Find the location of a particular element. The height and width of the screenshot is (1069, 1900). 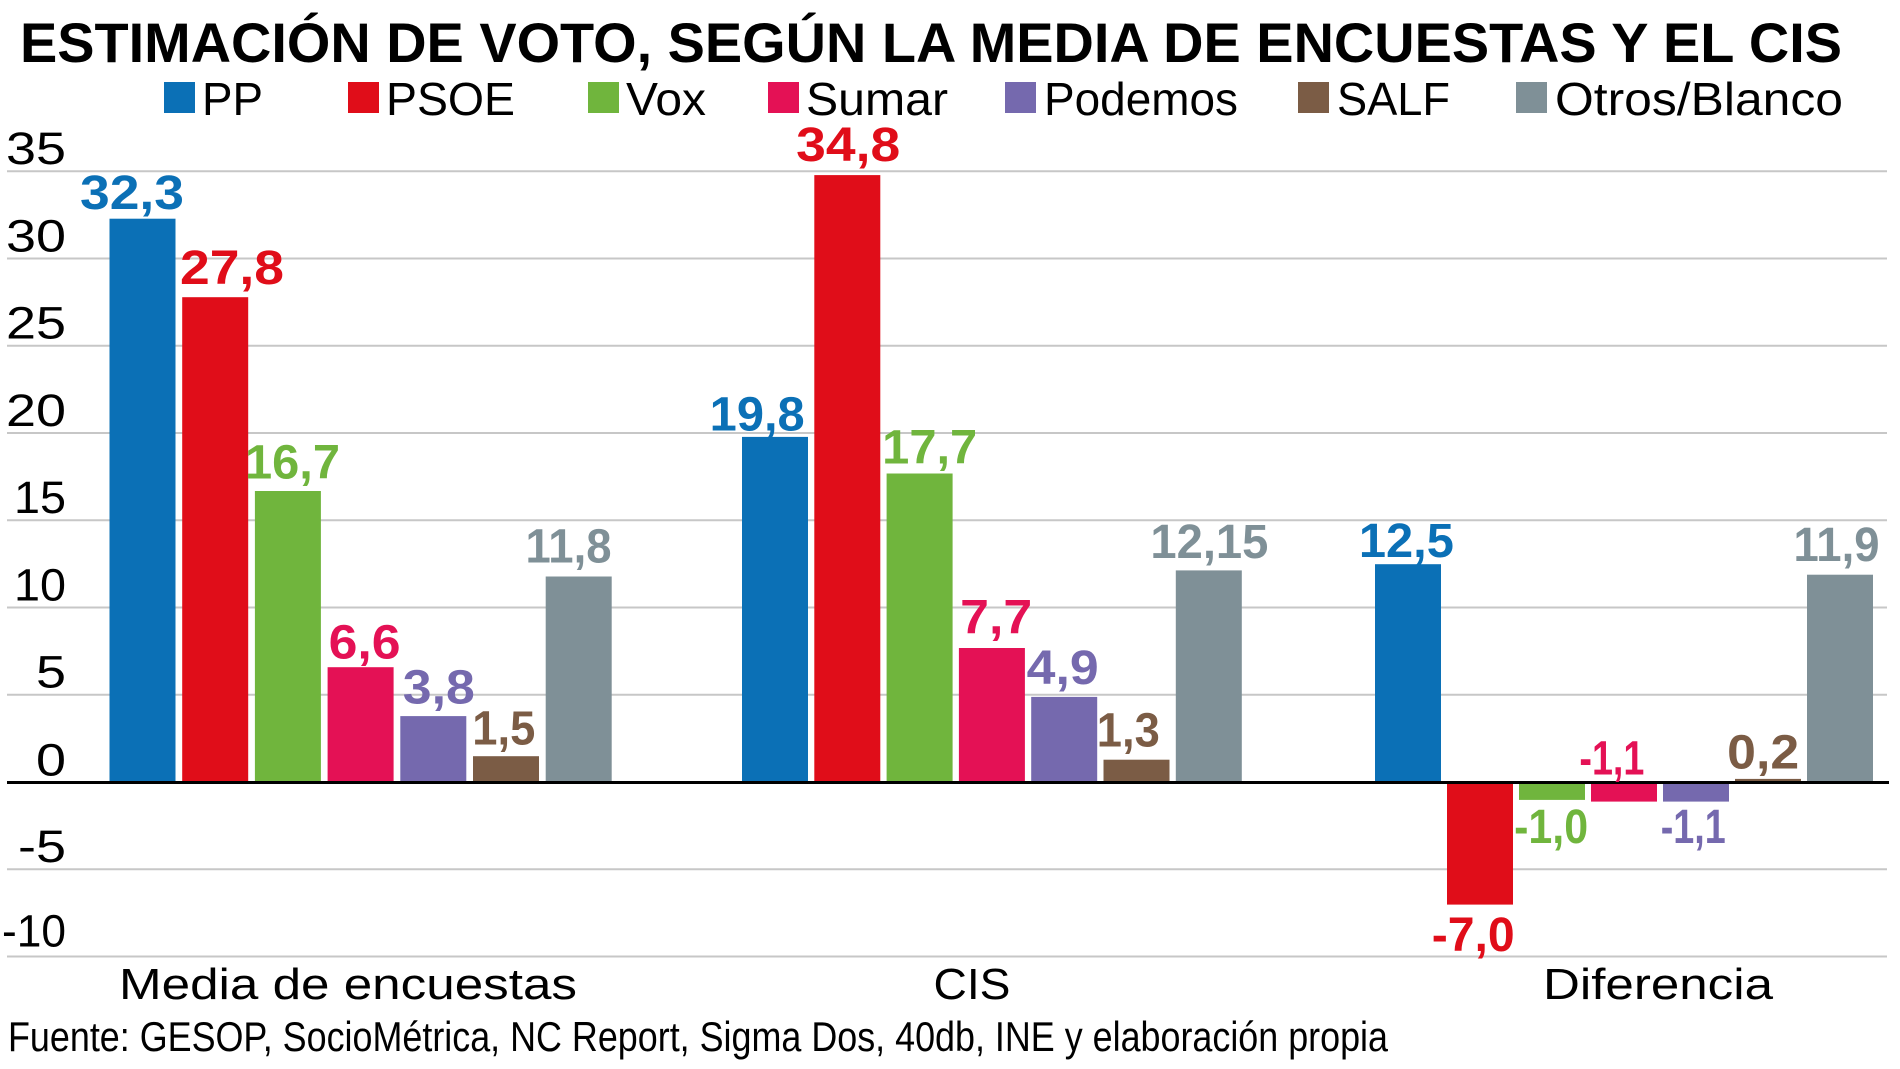

svg-text: 35 is located at coordinates (36, 148).